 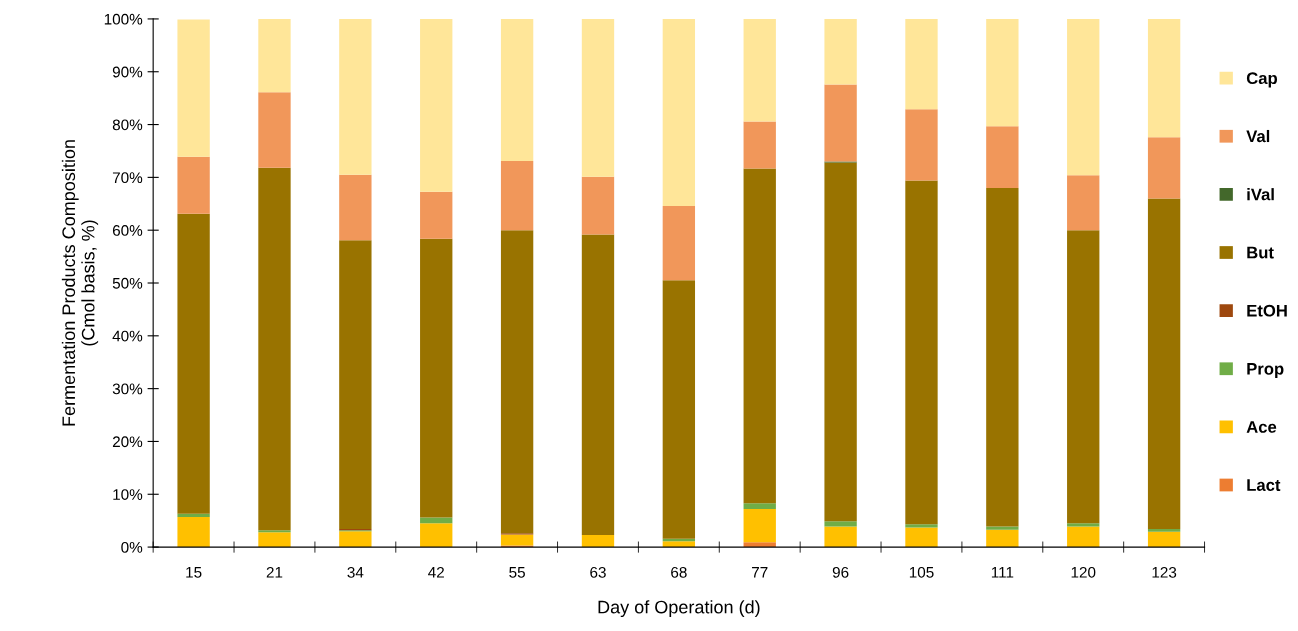 What do you see at coordinates (1083, 572) in the screenshot?
I see `x-tick-label: 120` at bounding box center [1083, 572].